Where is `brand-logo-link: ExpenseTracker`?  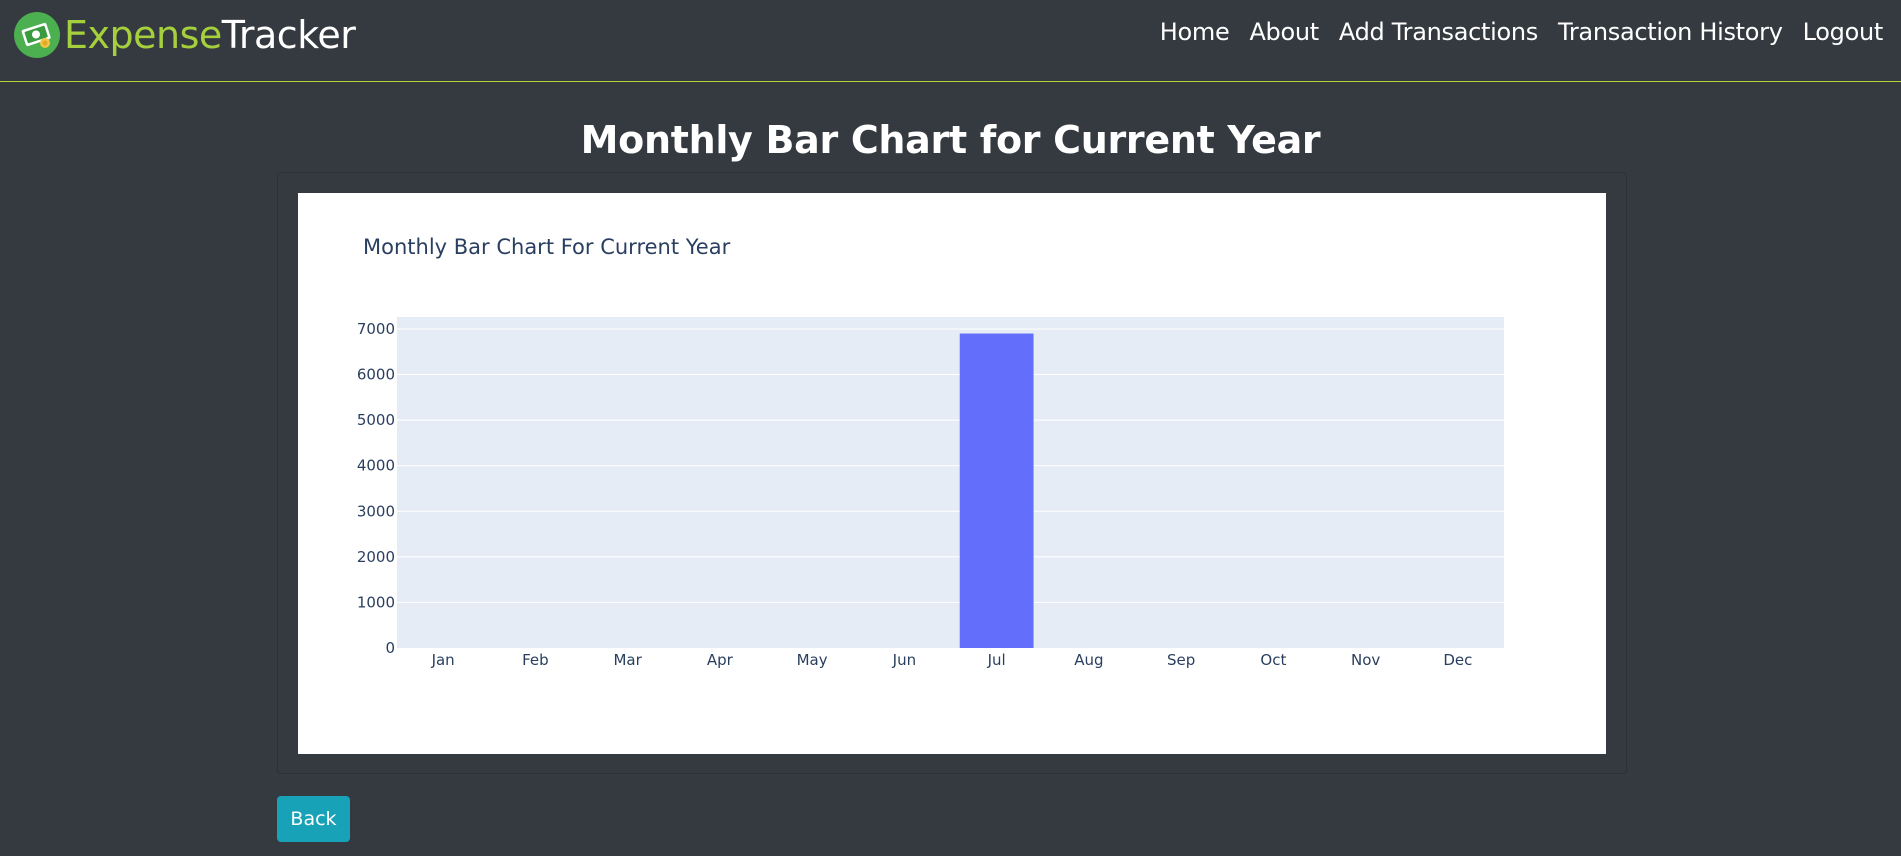
brand-logo-link: ExpenseTracker is located at coordinates (185, 35).